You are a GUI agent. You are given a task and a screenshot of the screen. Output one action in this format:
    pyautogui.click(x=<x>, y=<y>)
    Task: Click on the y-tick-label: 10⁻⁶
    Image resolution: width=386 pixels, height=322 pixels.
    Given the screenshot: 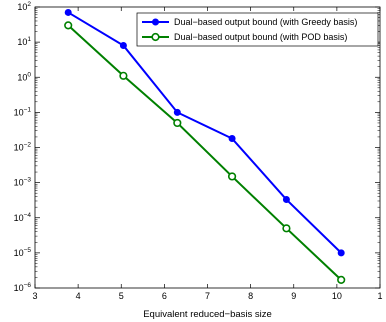 What is the action you would take?
    pyautogui.click(x=23, y=287)
    